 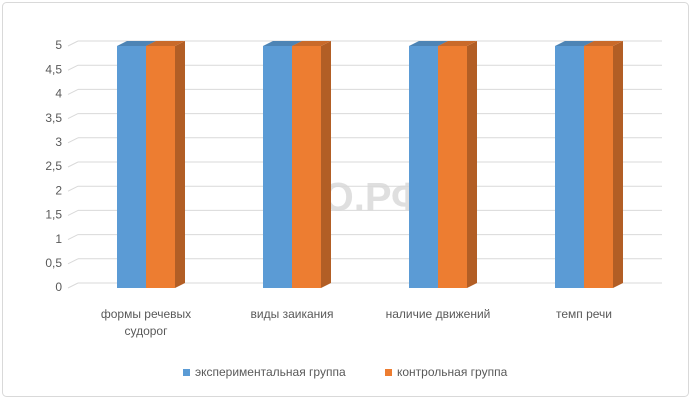 I want to click on legend-label: контрольная группа, so click(x=452, y=372).